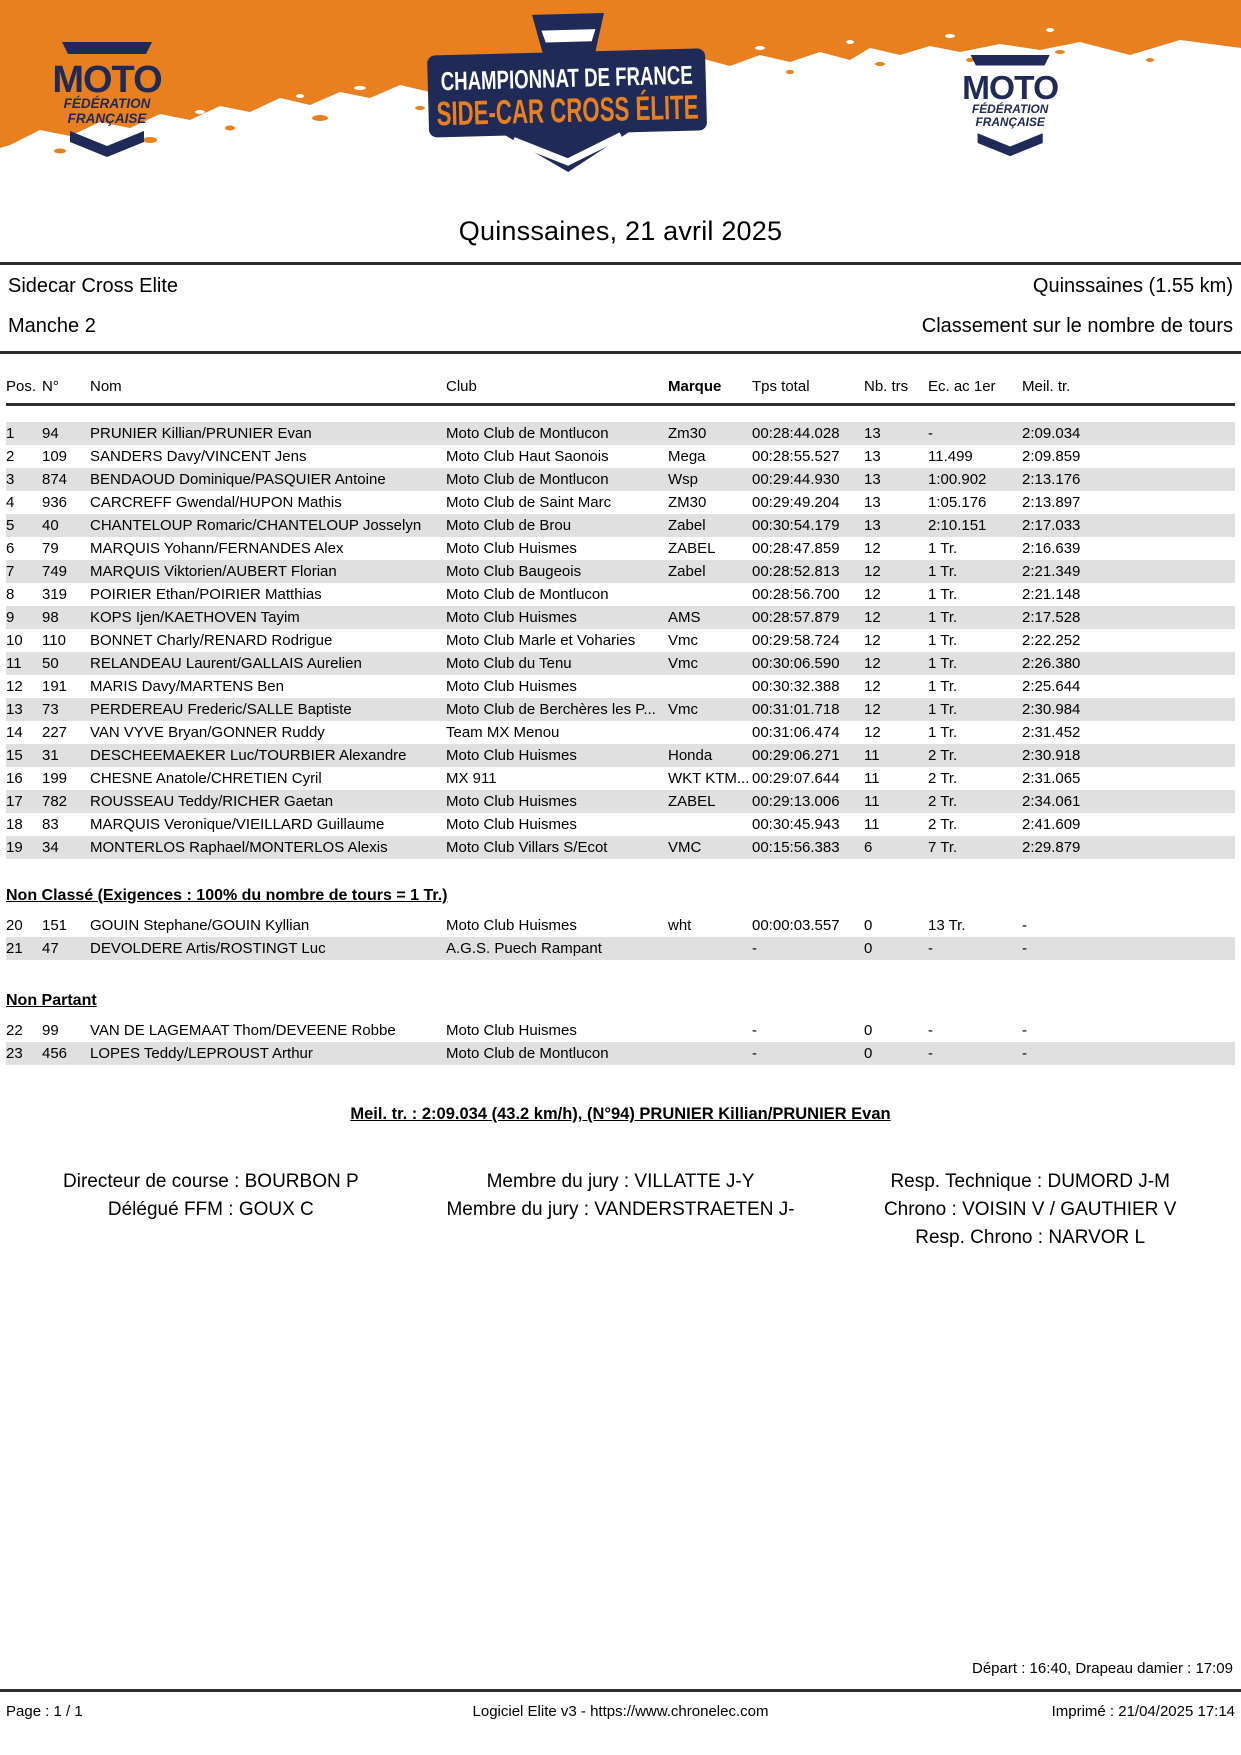 This screenshot has height=1755, width=1241. Describe the element at coordinates (201, 433) in the screenshot. I see `cell-name: PRUNIER Killian/PRUNIER Evan` at that location.